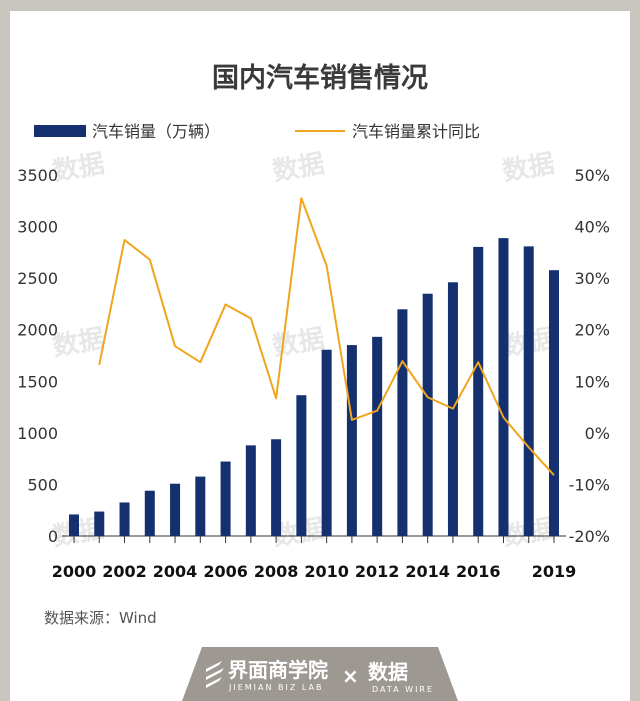 This screenshot has height=701, width=640. I want to click on brand-logo-text: 界面商学院, so click(278, 670).